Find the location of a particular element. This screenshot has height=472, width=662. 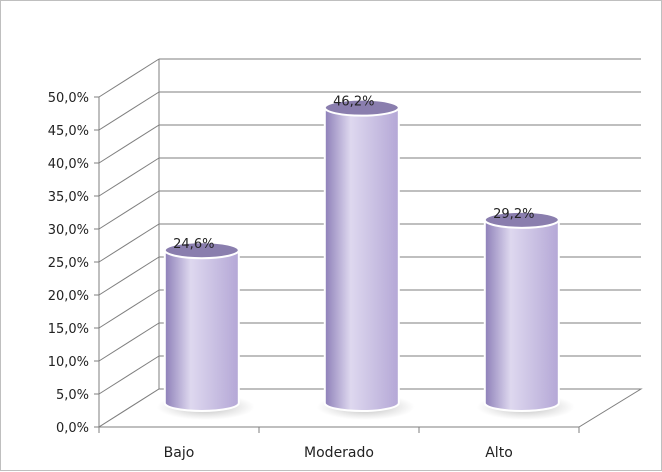

y-tick-label: 25,0% is located at coordinates (68, 263).